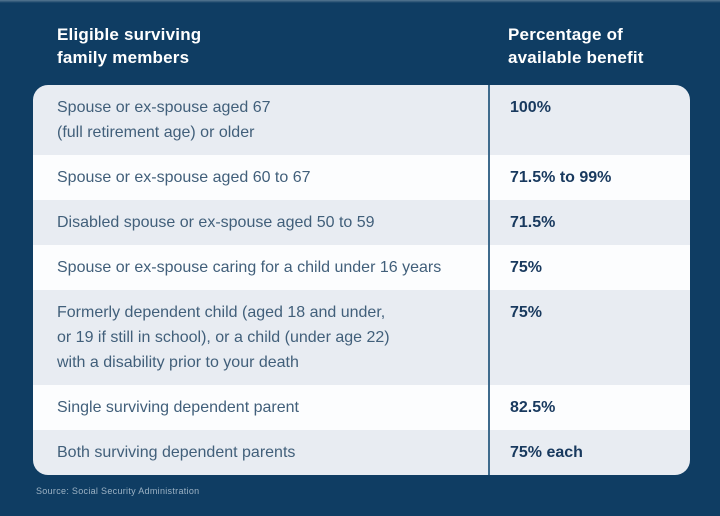 The width and height of the screenshot is (720, 516). What do you see at coordinates (589, 452) in the screenshot?
I see `table-cell-benefit: 75% each` at bounding box center [589, 452].